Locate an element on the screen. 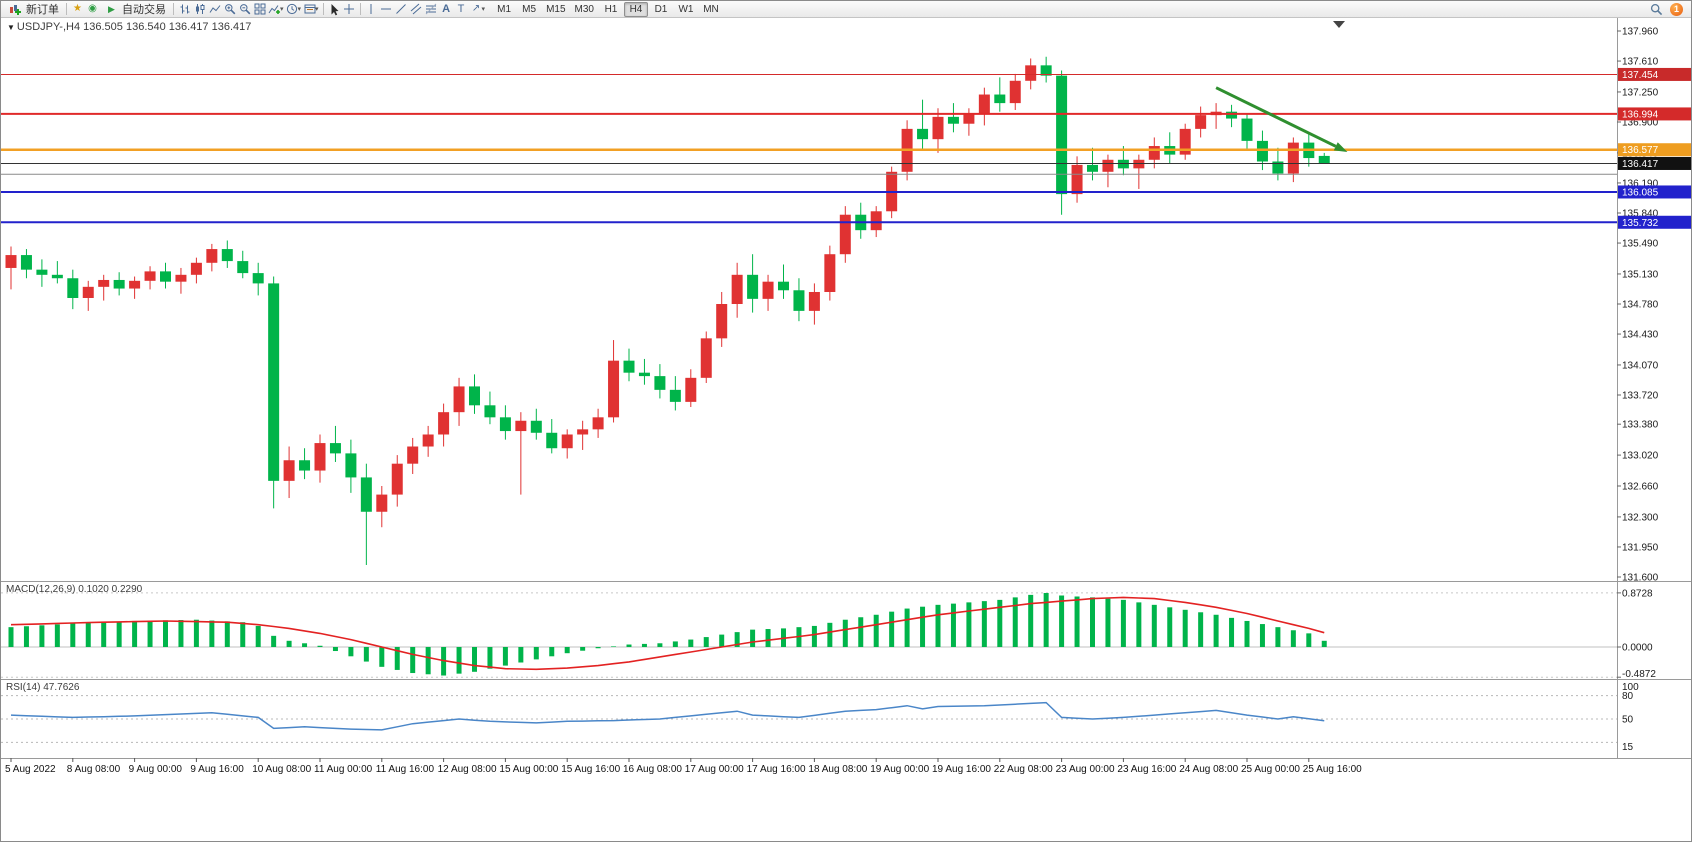  periods-caret-icon: ▾ is located at coordinates (299, 9).